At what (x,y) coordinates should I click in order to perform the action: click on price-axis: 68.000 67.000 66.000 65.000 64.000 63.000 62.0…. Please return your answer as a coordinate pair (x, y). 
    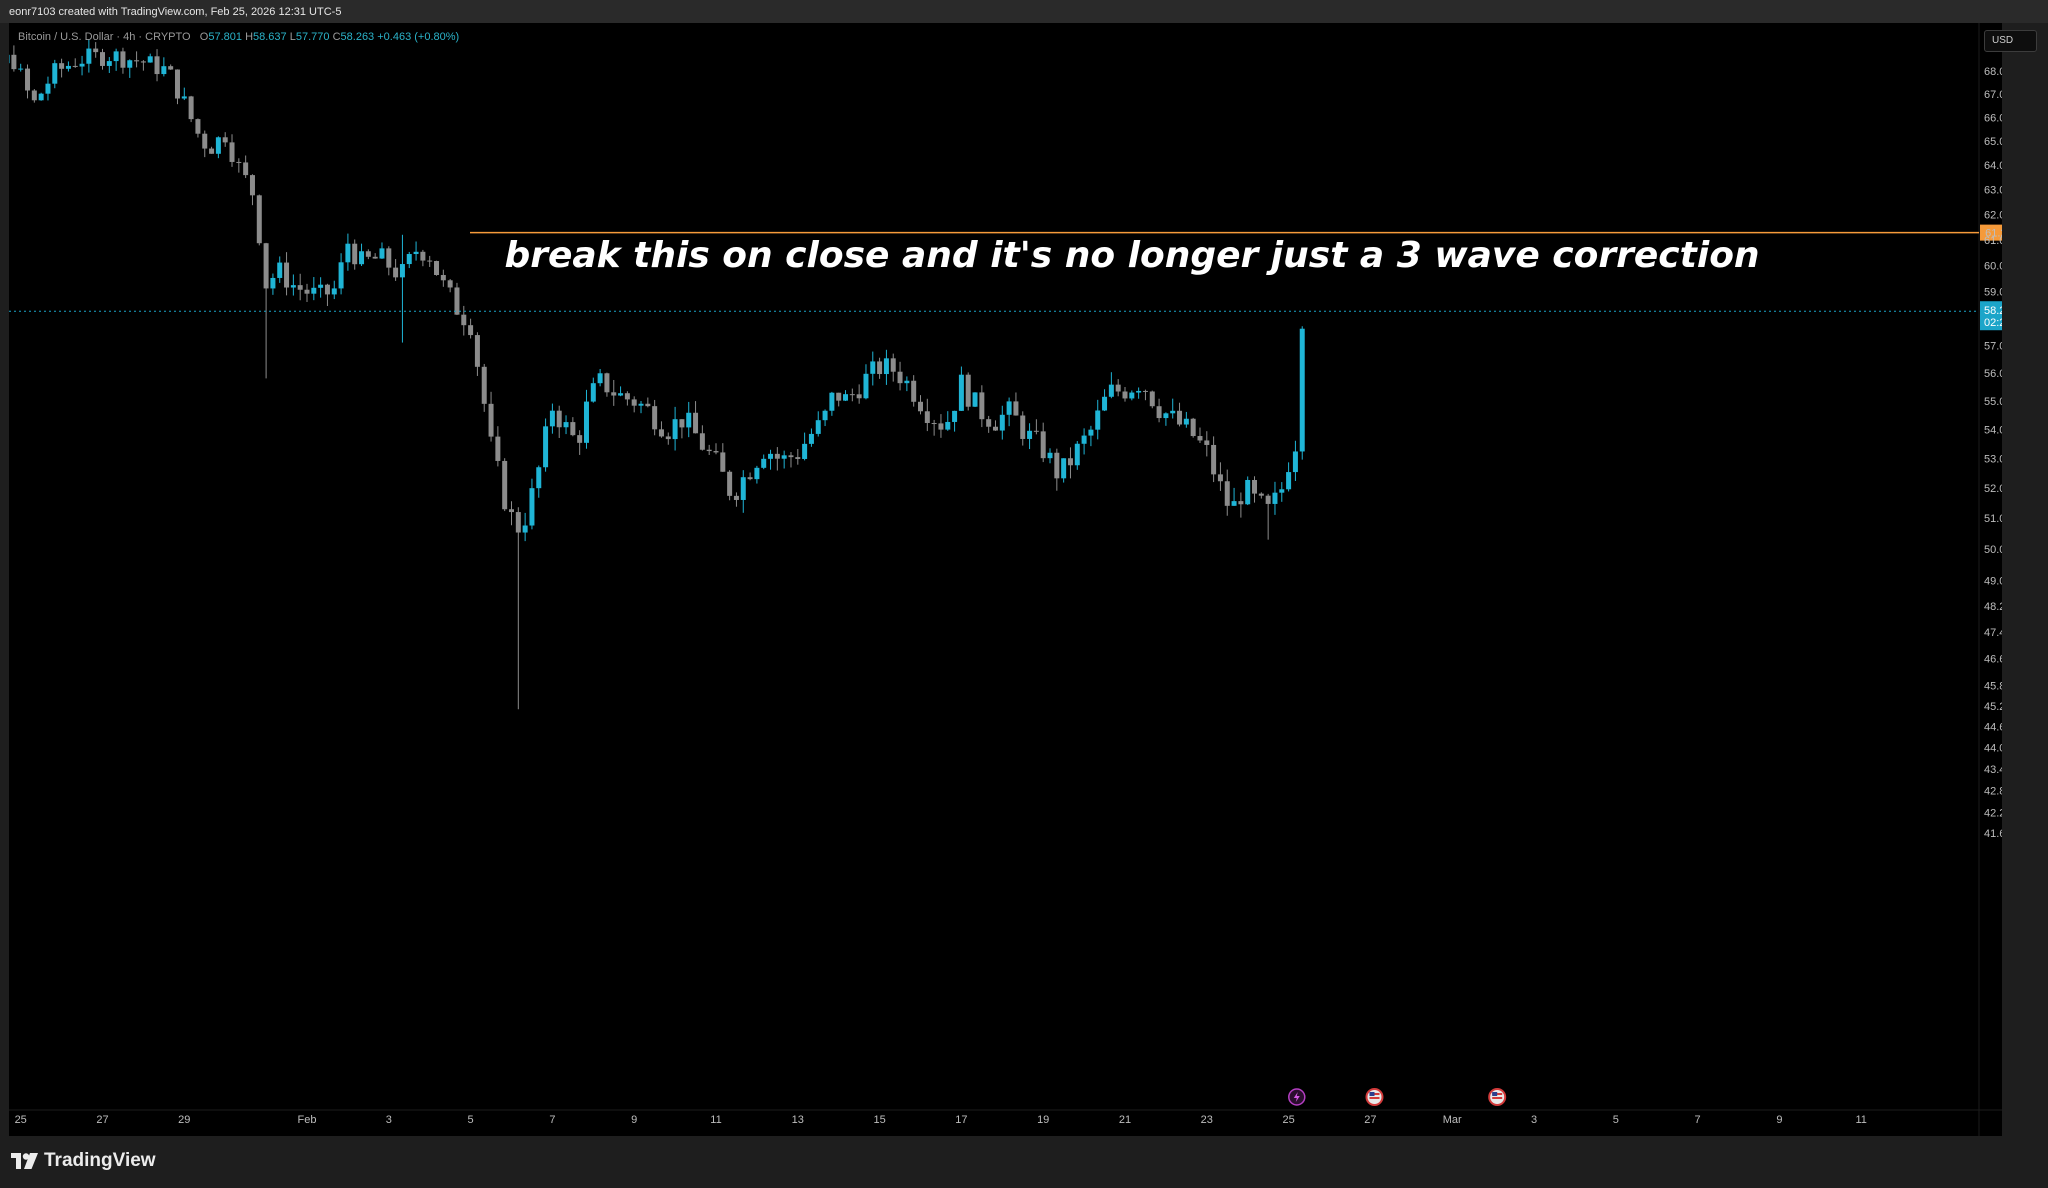
    Looking at the image, I should click on (1993, 453).